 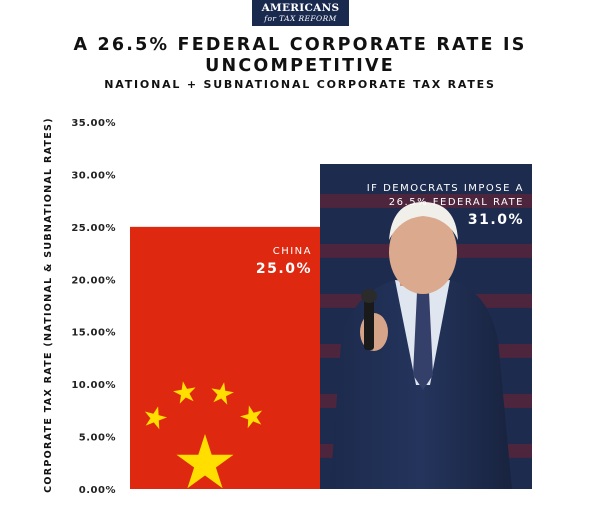 I want to click on speaker-tie, so click(x=423, y=341).